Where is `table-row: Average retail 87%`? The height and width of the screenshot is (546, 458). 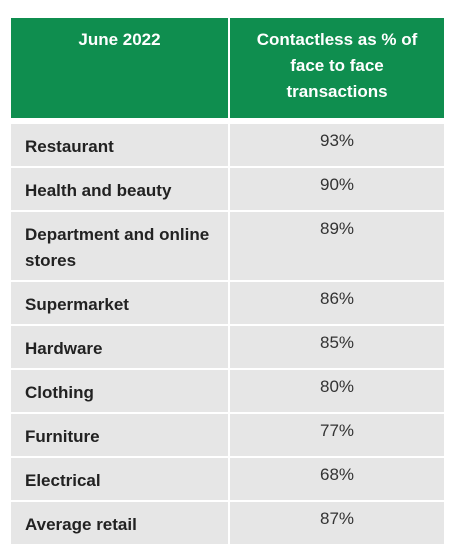
table-row: Average retail 87% is located at coordinates (227, 523).